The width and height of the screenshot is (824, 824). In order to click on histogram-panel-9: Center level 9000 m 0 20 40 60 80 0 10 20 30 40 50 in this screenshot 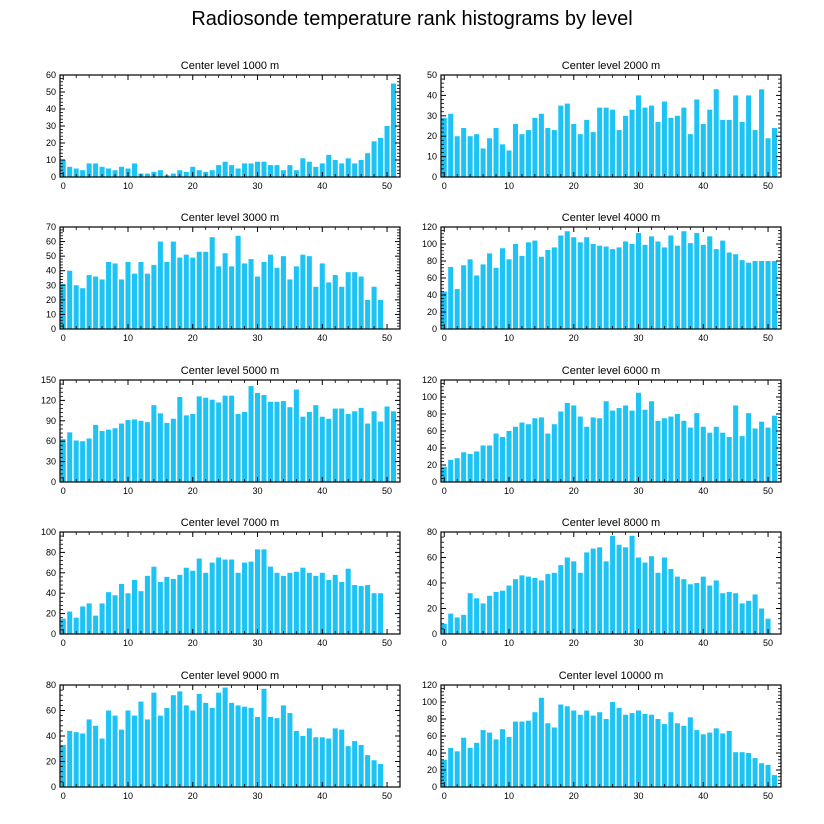, I will do `click(223, 735)`.